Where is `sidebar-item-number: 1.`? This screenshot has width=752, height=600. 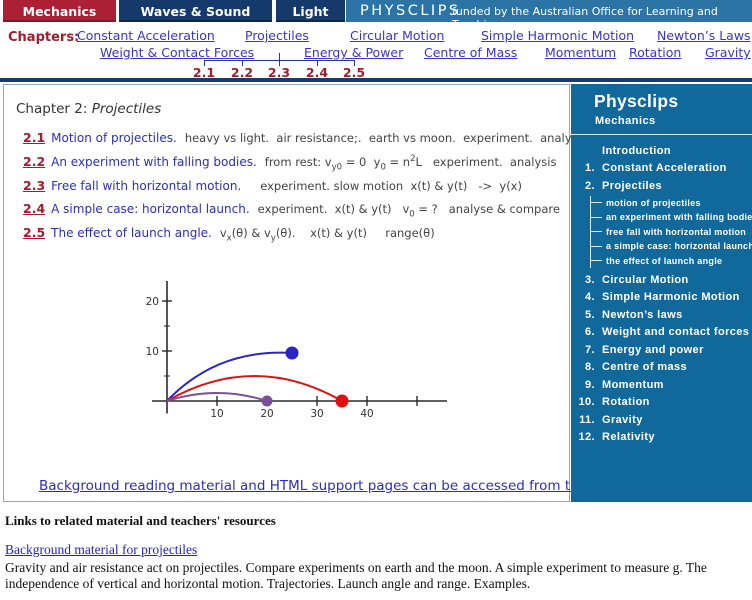
sidebar-item-number: 1. is located at coordinates (590, 168).